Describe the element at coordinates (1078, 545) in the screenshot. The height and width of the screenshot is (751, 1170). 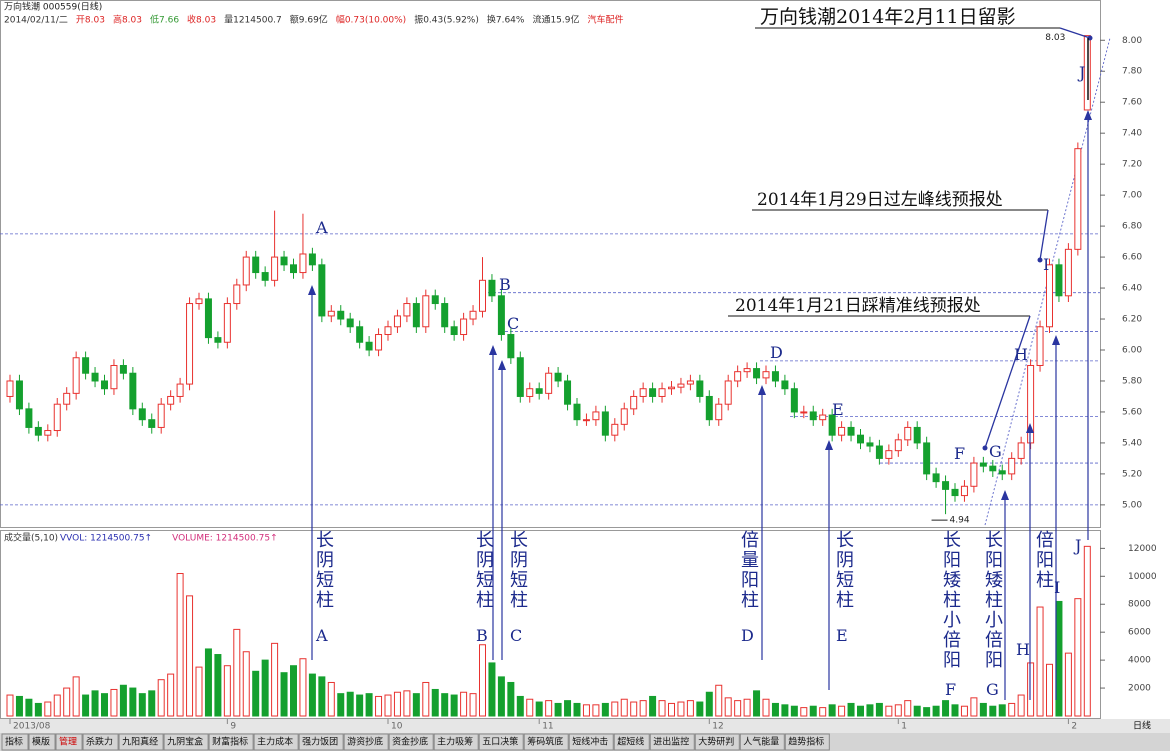
I see `caption-letter: J` at that location.